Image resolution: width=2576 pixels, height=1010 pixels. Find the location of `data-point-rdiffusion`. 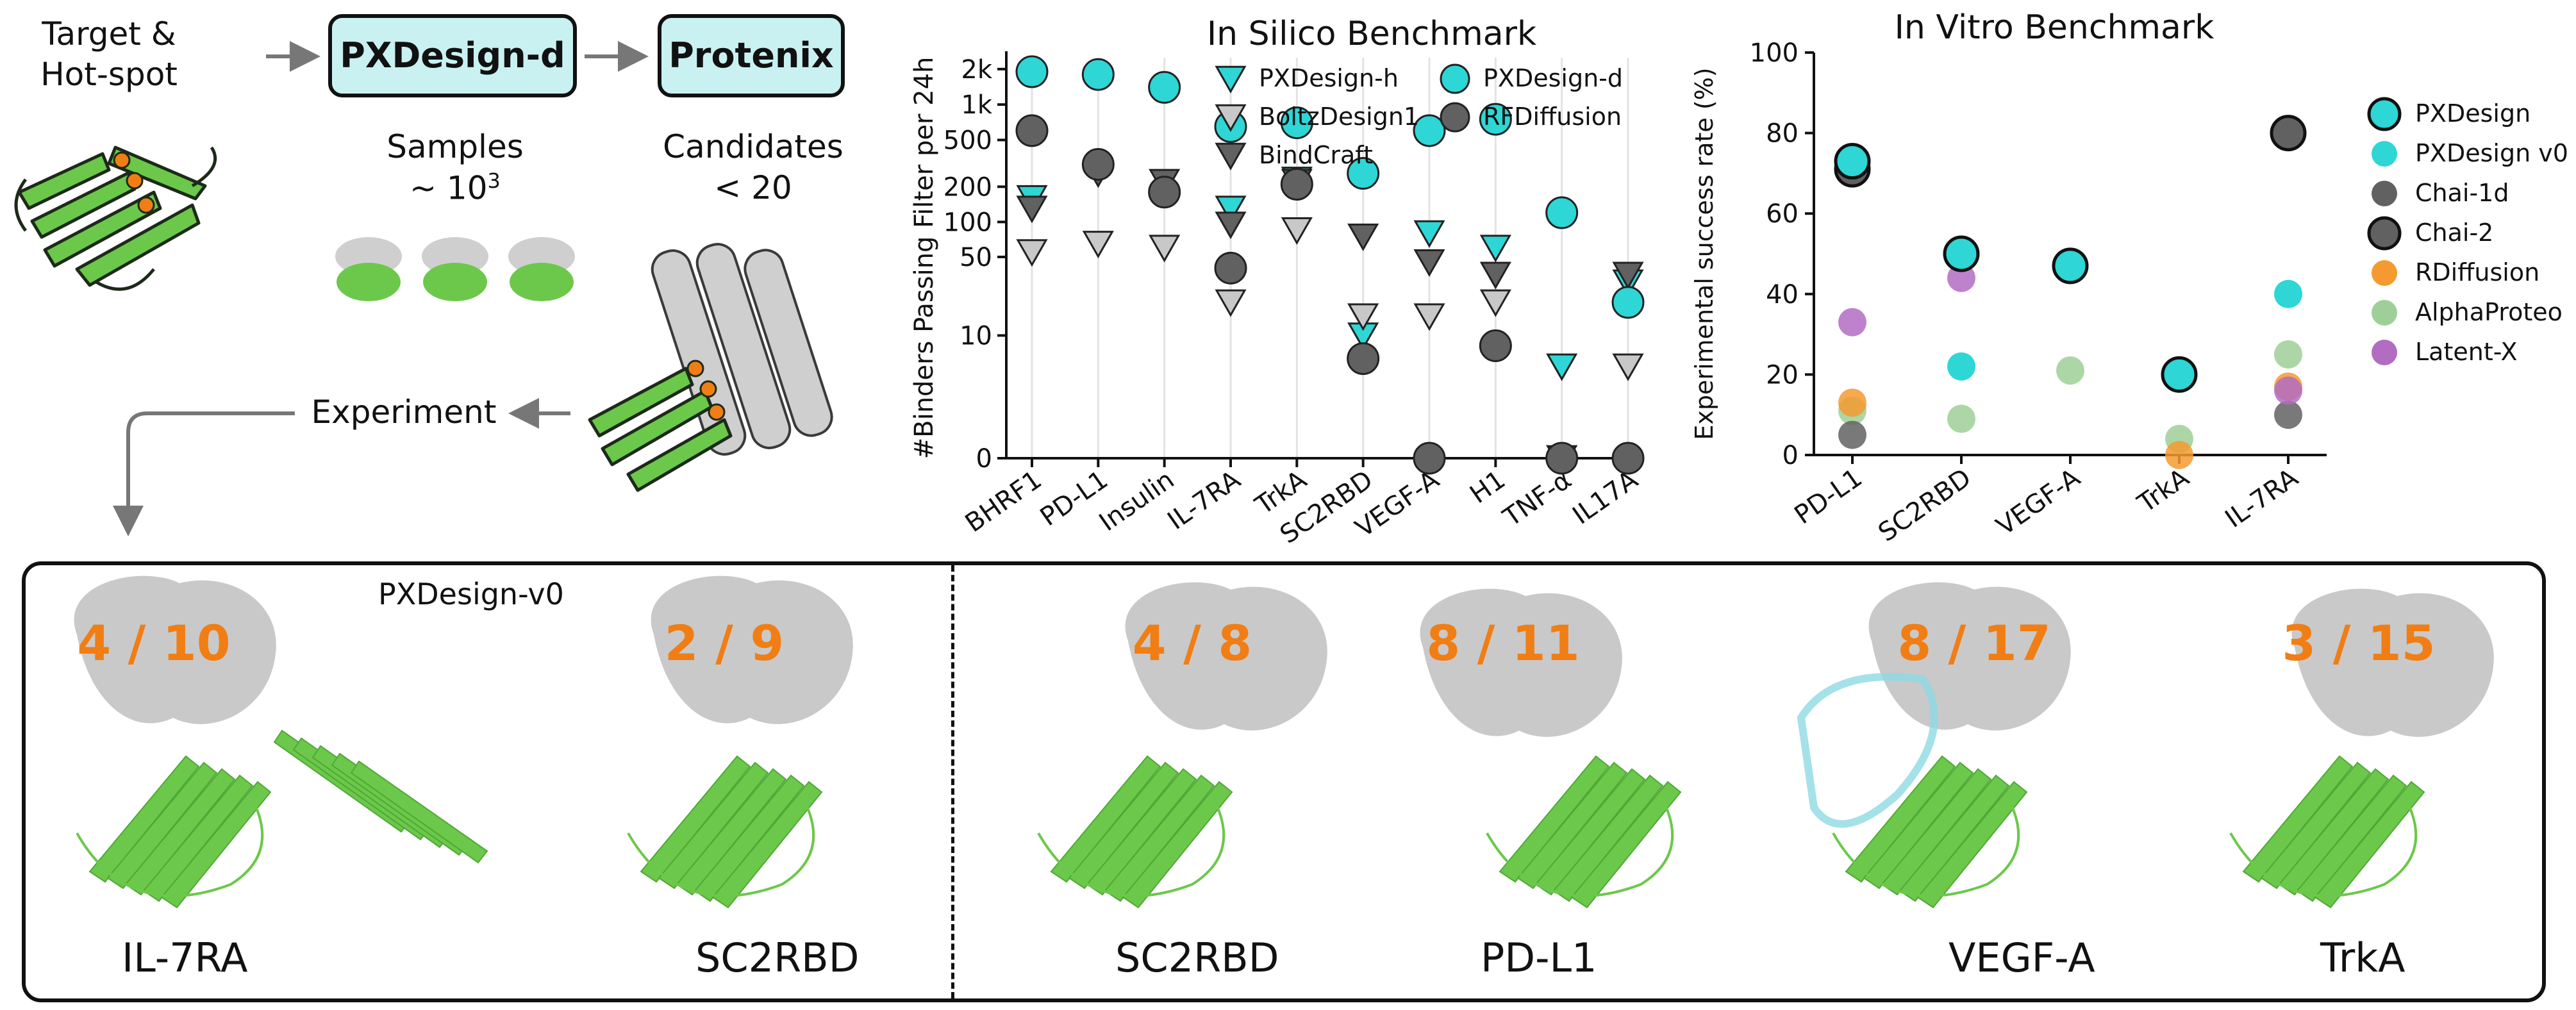

data-point-rdiffusion is located at coordinates (1852, 402).